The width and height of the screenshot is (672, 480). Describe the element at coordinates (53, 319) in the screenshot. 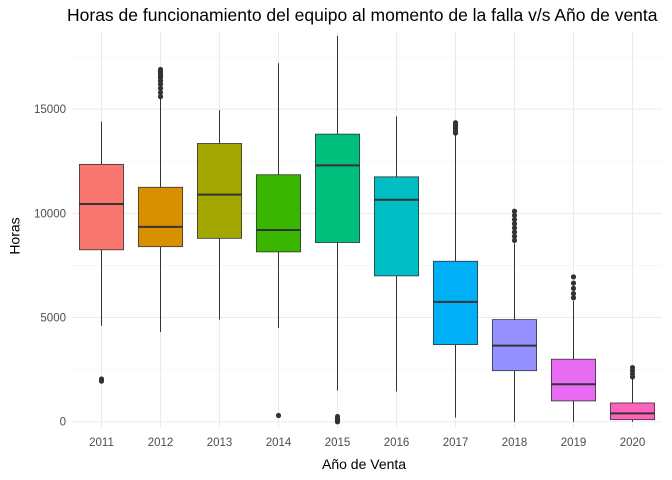

I see `y-tick-label: 5000` at that location.